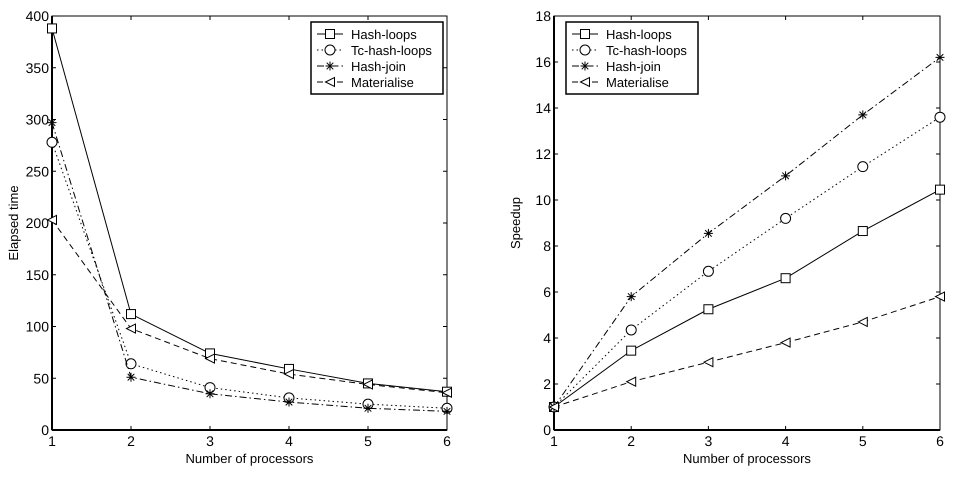  Describe the element at coordinates (543, 200) in the screenshot. I see `y-tick-label: 10` at that location.